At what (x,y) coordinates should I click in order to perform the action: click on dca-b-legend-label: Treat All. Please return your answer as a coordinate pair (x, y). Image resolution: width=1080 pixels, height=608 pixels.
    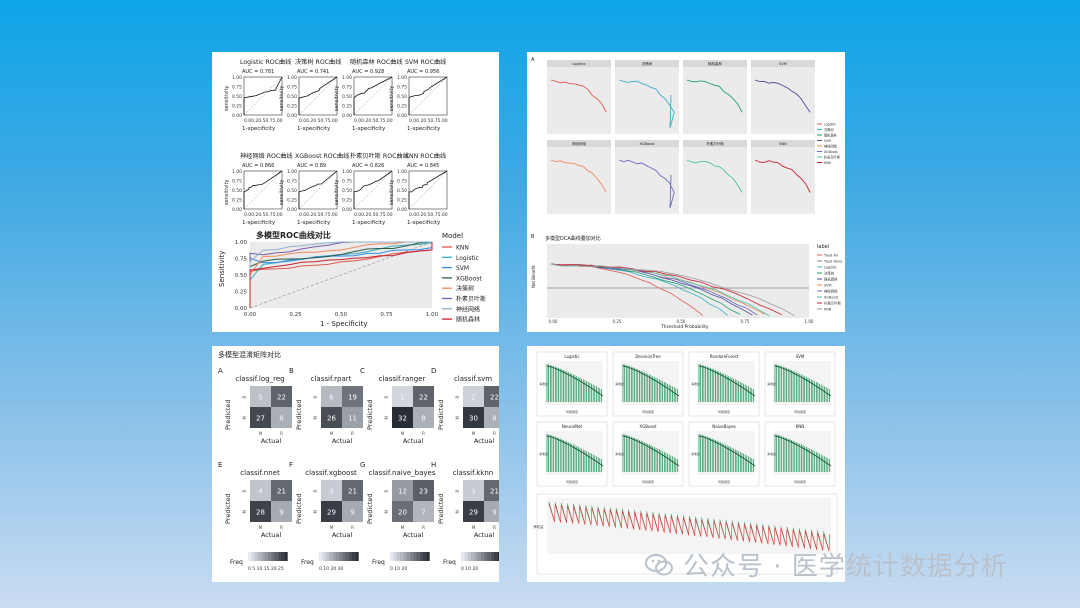
    Looking at the image, I should click on (830, 256).